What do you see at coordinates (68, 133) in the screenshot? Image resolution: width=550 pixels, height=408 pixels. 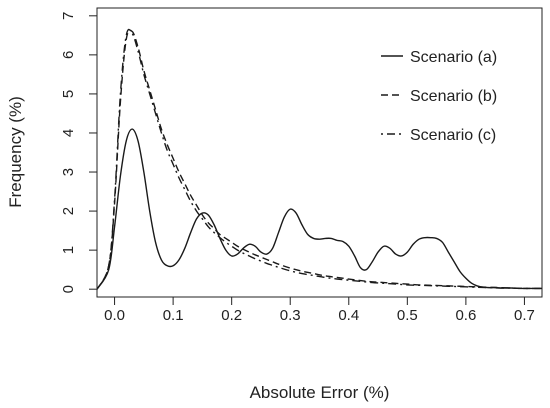 I see `y-tick-label: 4` at bounding box center [68, 133].